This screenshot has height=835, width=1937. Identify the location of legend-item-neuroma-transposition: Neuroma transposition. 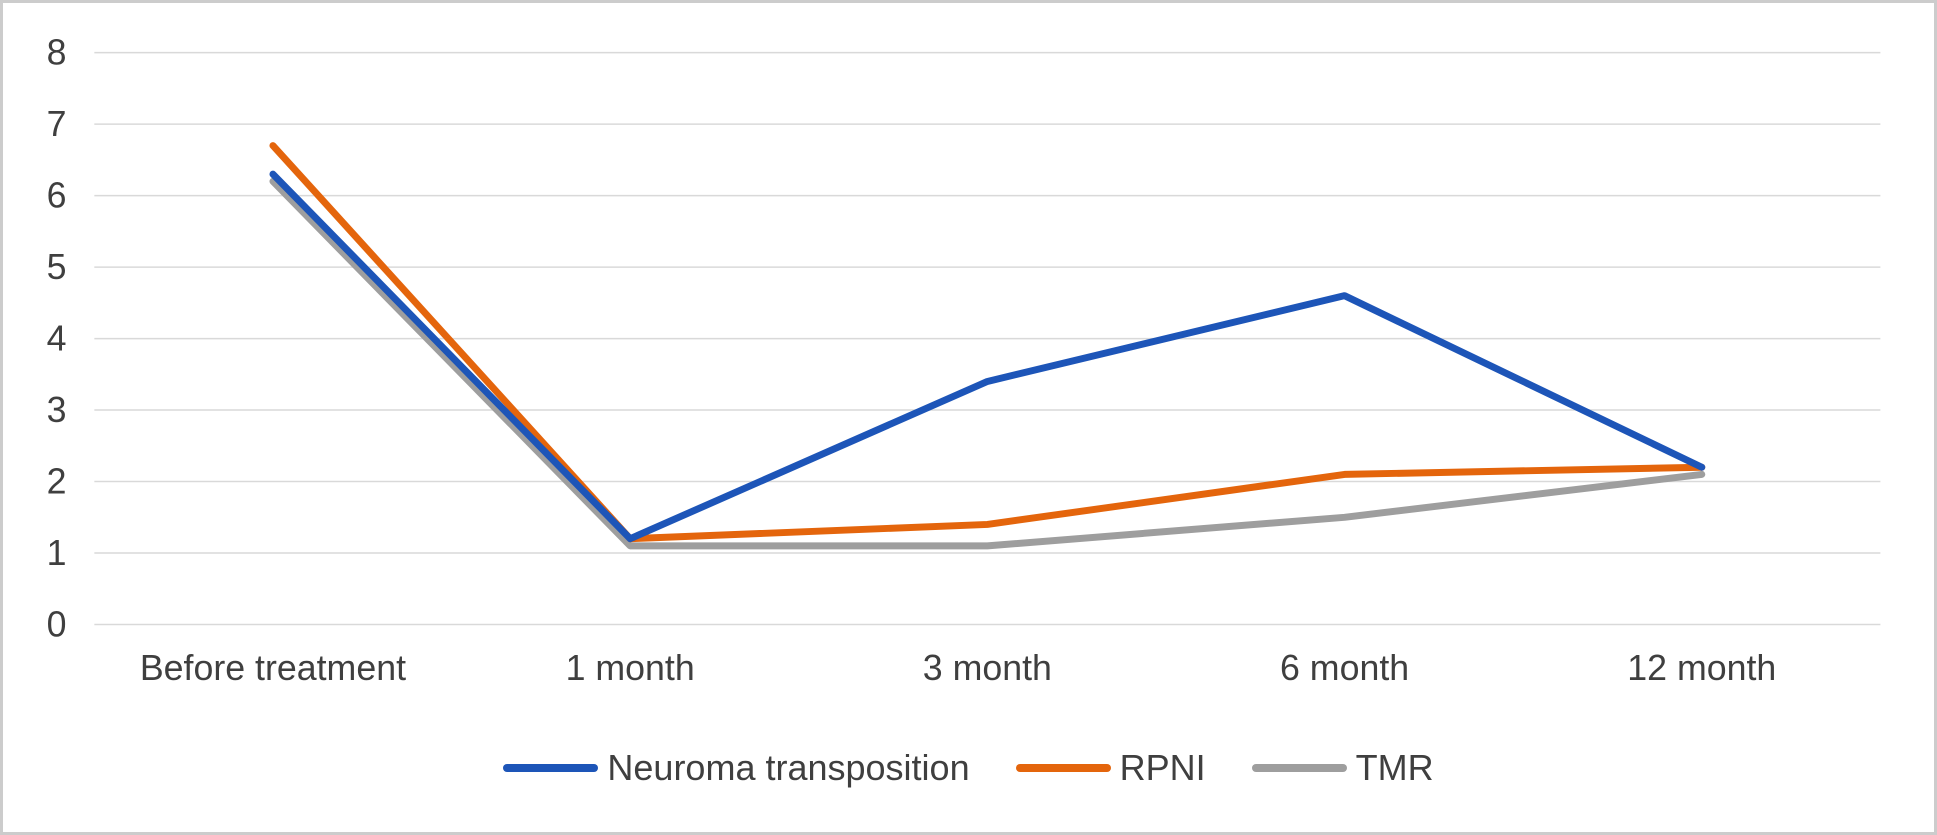
(736, 768).